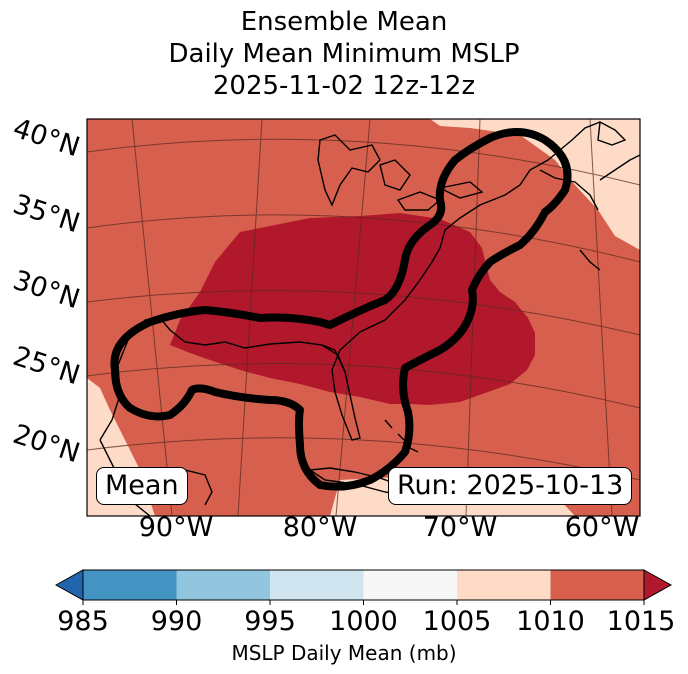 Image resolution: width=688 pixels, height=674 pixels. I want to click on colorbar-tick-985: 985, so click(83, 621).